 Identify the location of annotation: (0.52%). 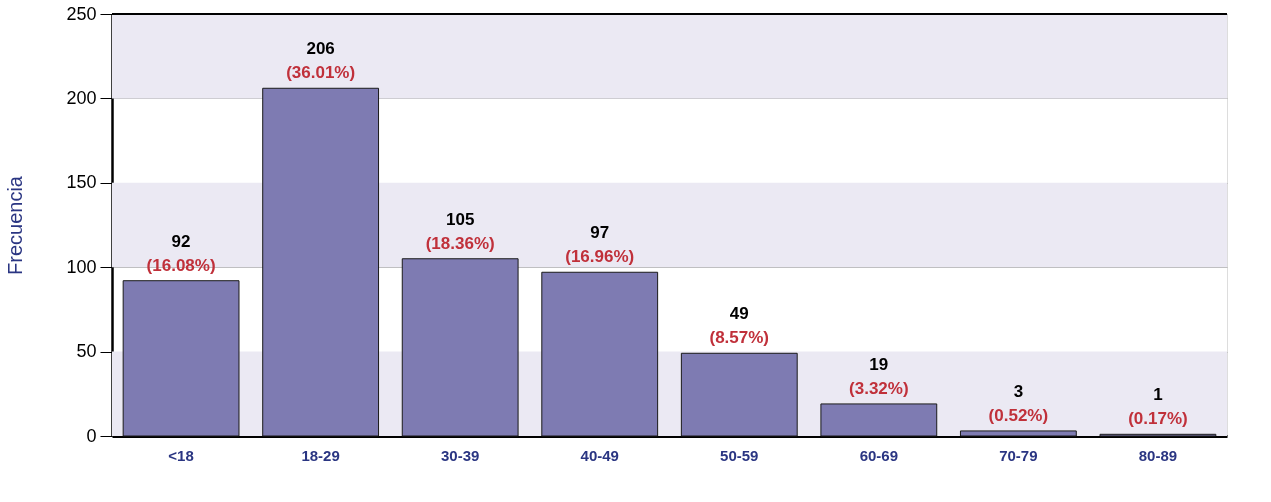
(1018, 415).